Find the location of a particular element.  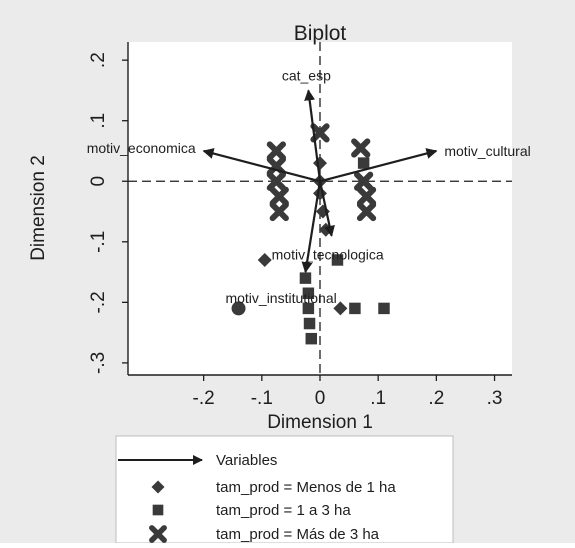

x-axis-ticks: -.2 -.1 0 .1 .2 .3 is located at coordinates (348, 392).